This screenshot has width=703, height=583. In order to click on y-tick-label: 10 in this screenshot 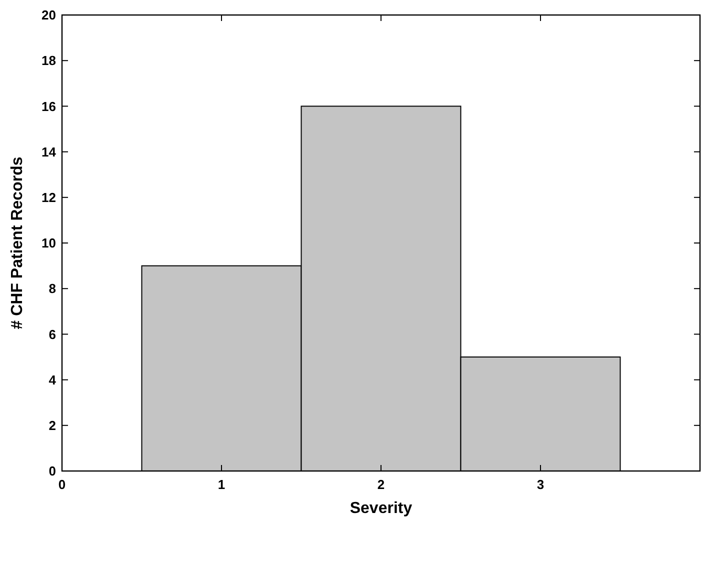, I will do `click(49, 243)`.